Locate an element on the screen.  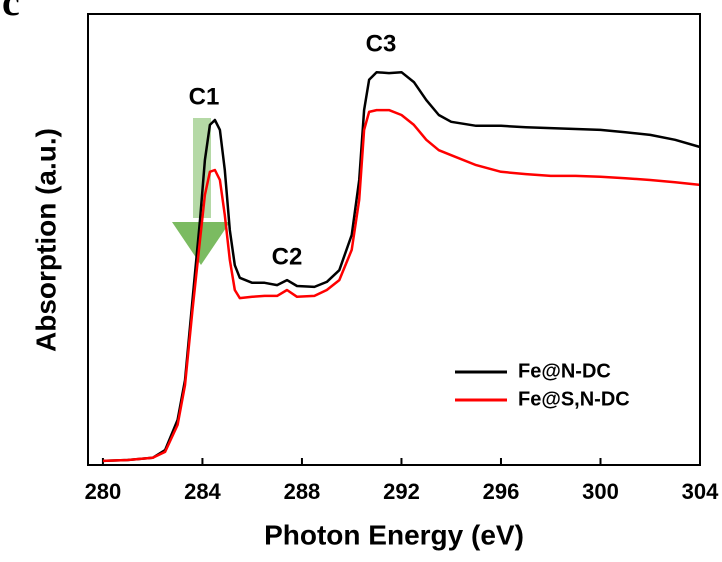
x-tick-label: 296 is located at coordinates (501, 491).